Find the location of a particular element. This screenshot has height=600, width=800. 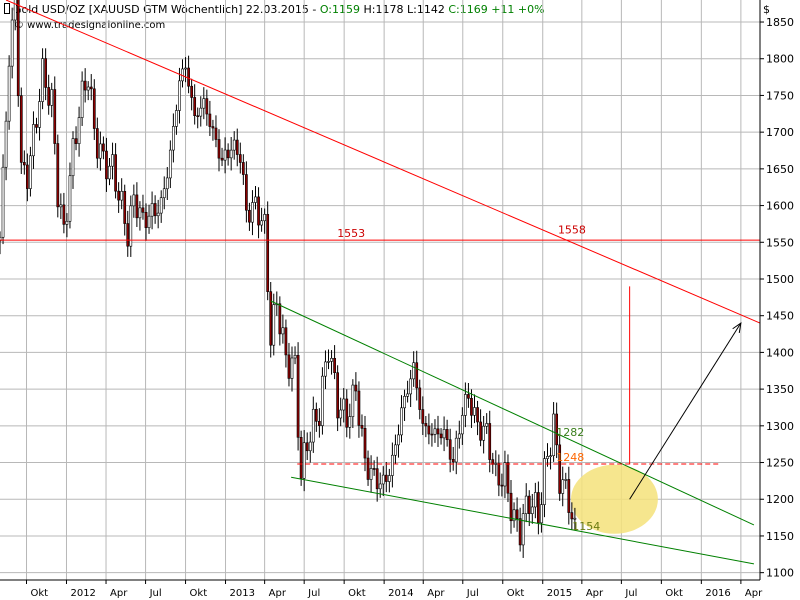

y-tick-label: 1500 is located at coordinates (780, 279).